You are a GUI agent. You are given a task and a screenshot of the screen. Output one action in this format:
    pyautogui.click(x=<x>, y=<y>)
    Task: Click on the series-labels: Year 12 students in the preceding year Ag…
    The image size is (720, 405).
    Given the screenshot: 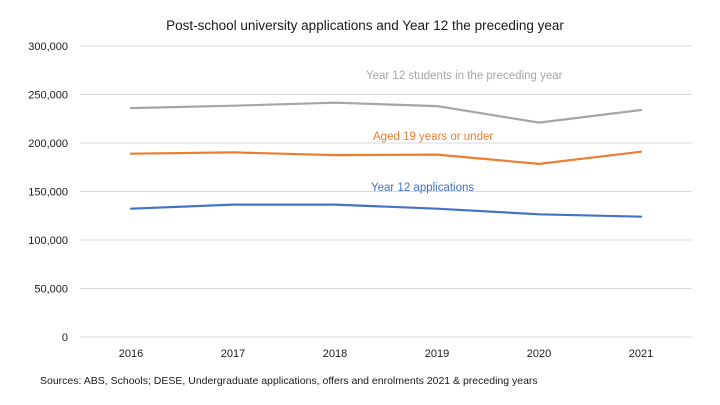 What is the action you would take?
    pyautogui.click(x=464, y=132)
    